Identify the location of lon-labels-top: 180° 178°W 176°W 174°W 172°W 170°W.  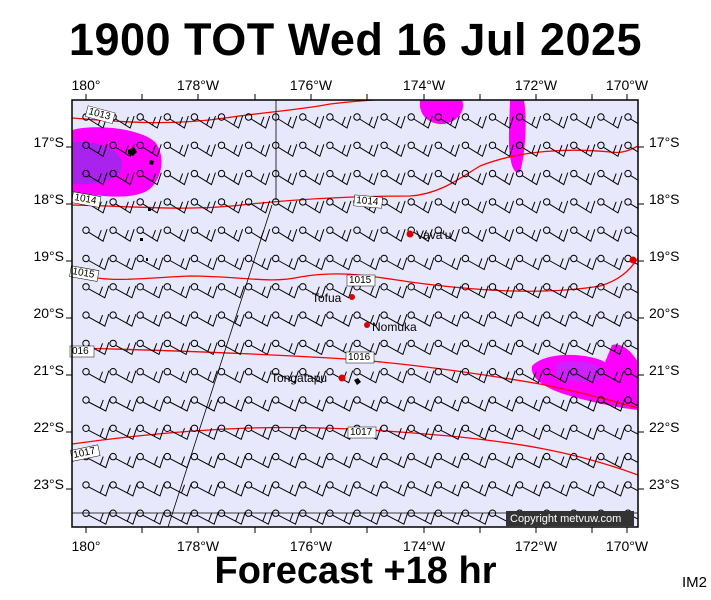
(360, 85).